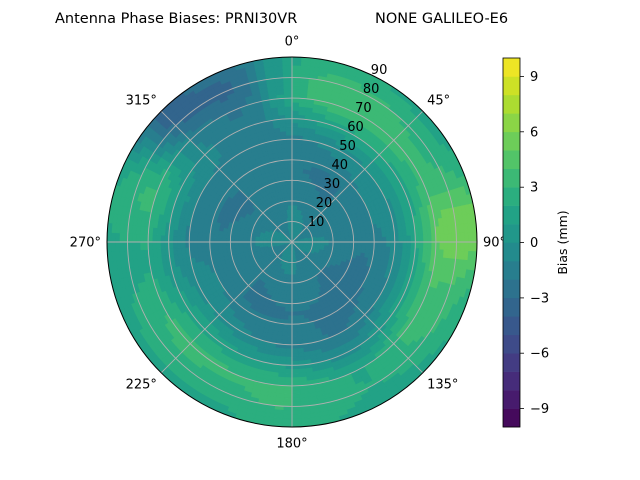 The image size is (640, 480). Describe the element at coordinates (176, 19) in the screenshot. I see `chart-title: Antenna Phase Biases: PRNI30VR` at that location.